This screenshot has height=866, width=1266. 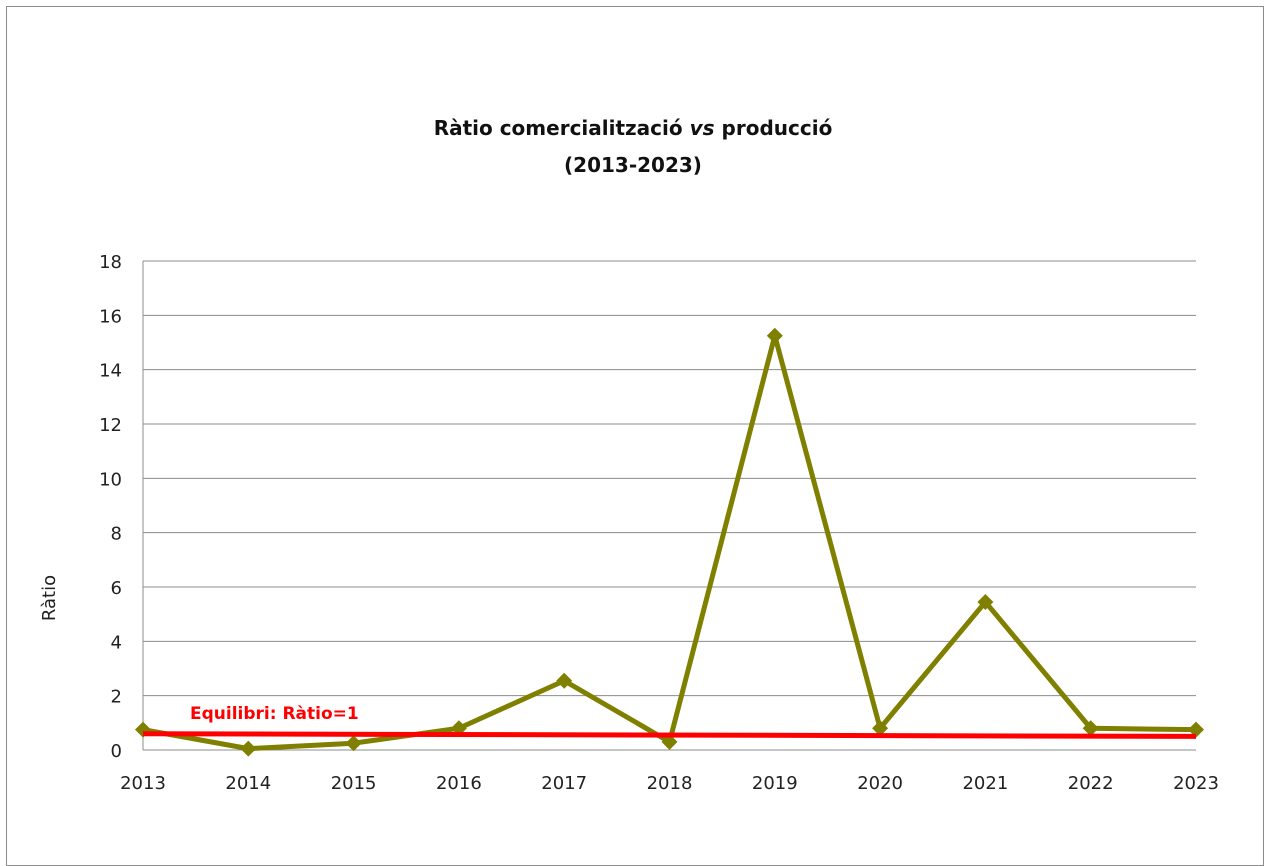 What do you see at coordinates (116, 588) in the screenshot?
I see `y-tick-label: 6` at bounding box center [116, 588].